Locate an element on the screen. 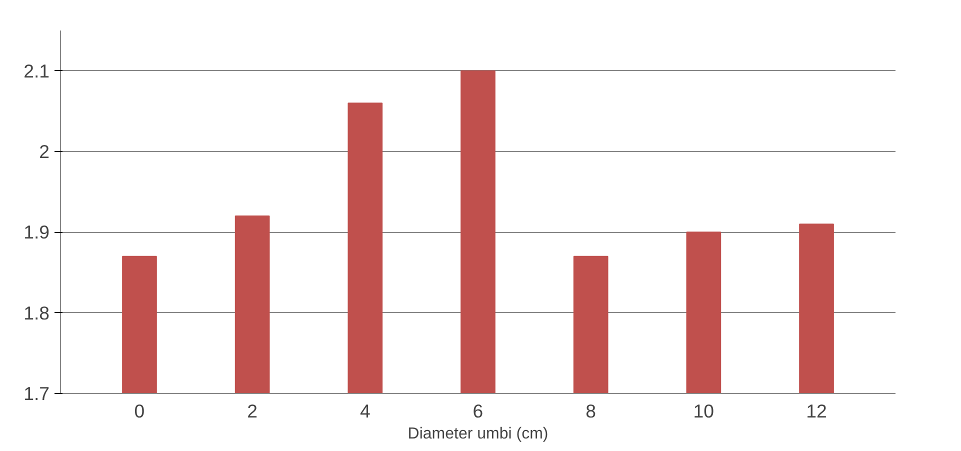 The height and width of the screenshot is (451, 961). x-tick-label: 4 is located at coordinates (365, 411).